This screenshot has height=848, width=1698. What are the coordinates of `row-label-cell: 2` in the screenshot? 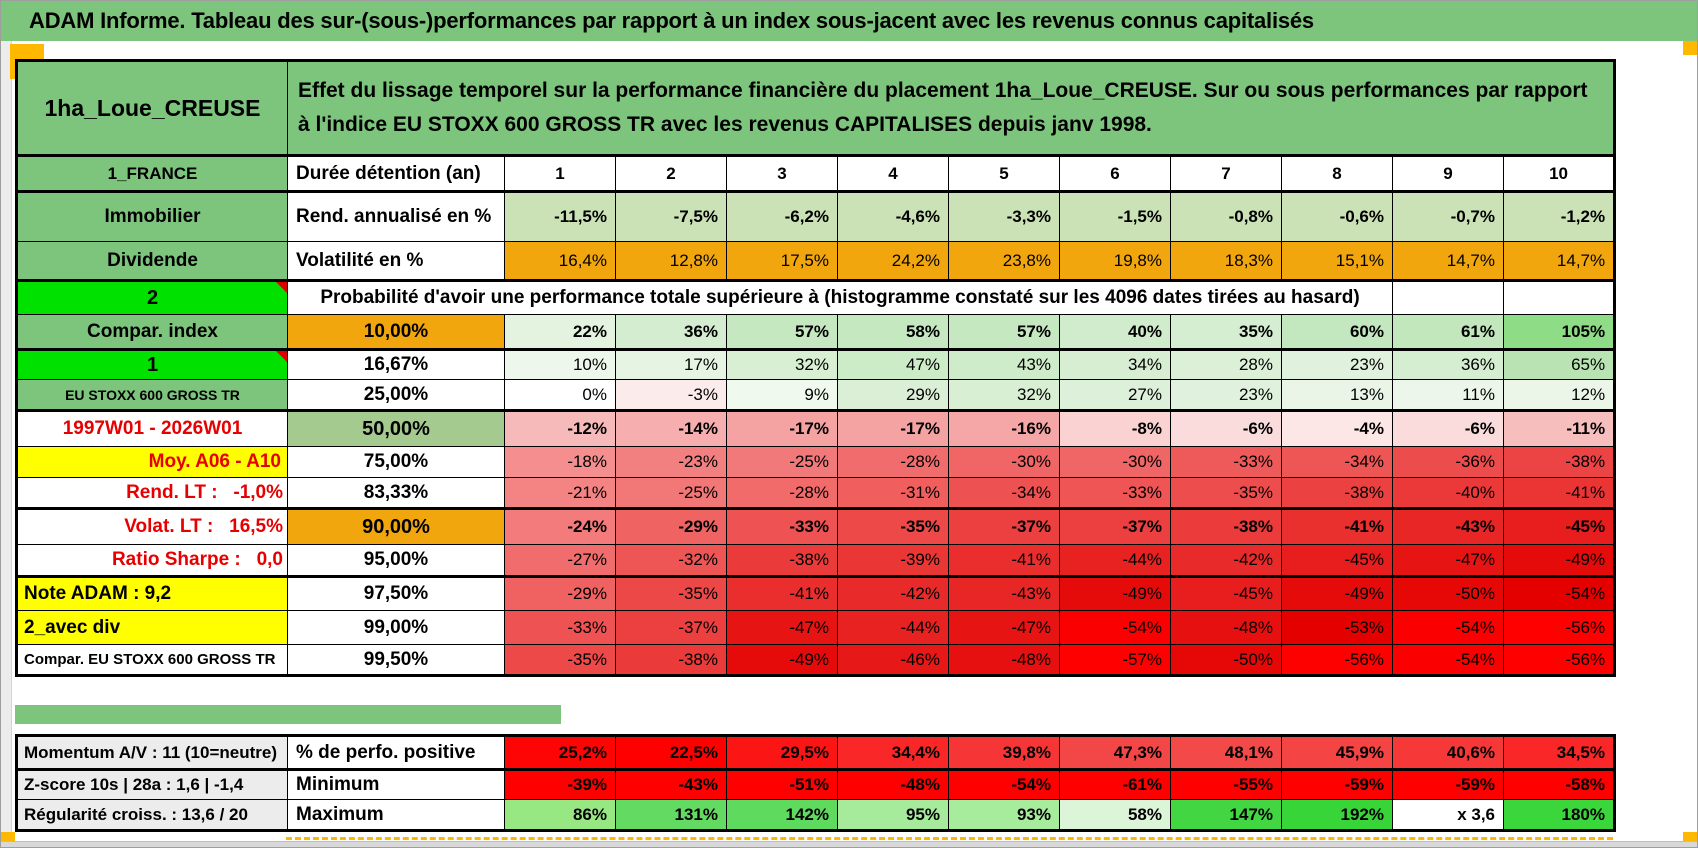 It's located at (152, 297).